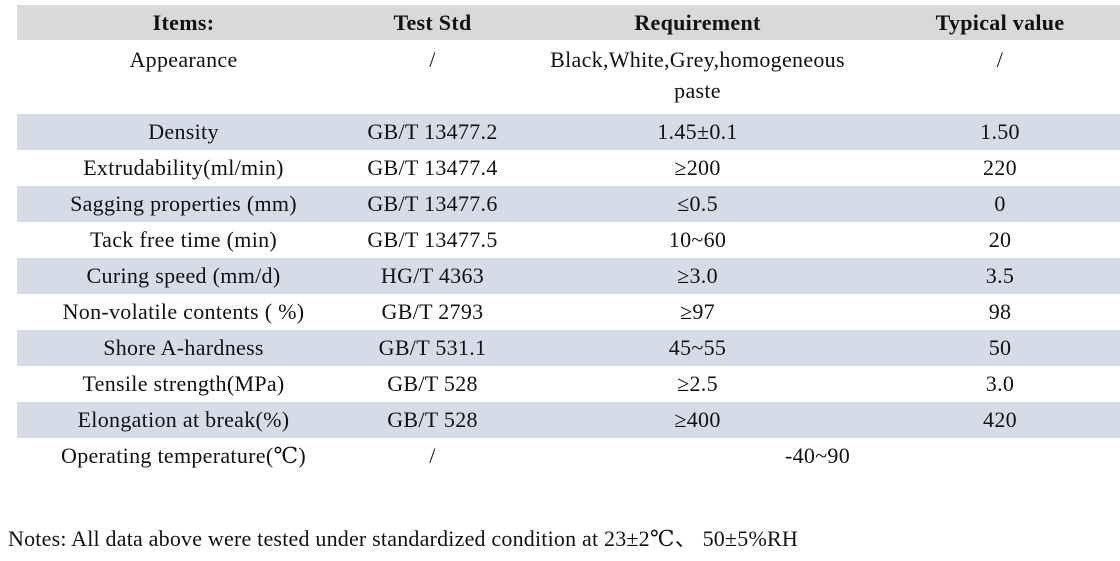 This screenshot has height=561, width=1120. What do you see at coordinates (568, 168) in the screenshot?
I see `table-row: Extrudability(ml/min) GB/T 13477.4 ≥200 220` at bounding box center [568, 168].